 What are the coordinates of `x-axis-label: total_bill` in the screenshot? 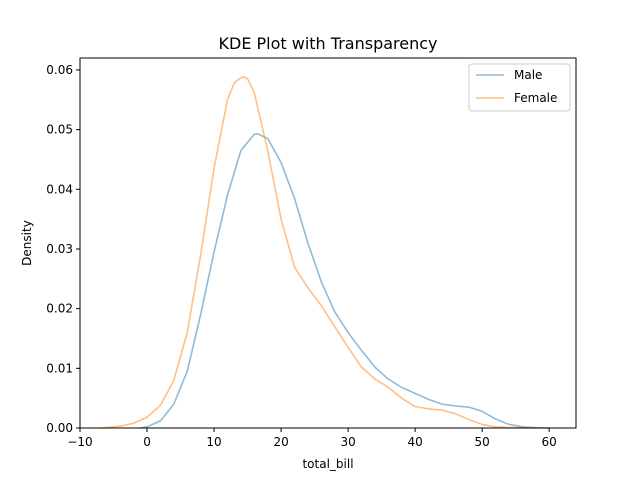 It's located at (327, 464).